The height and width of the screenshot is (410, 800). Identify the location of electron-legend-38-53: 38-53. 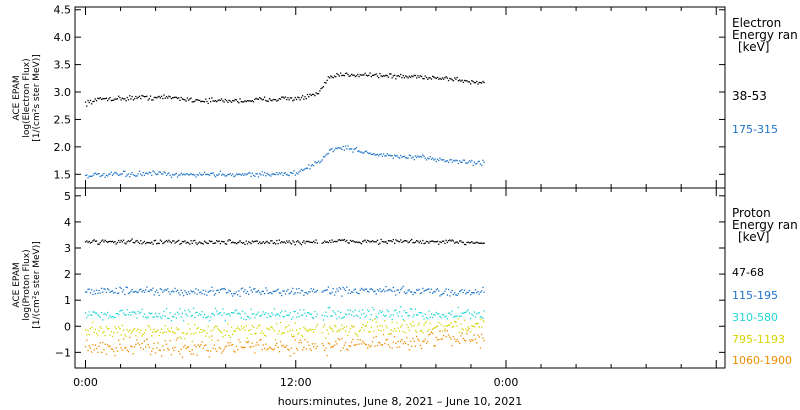
(749, 96).